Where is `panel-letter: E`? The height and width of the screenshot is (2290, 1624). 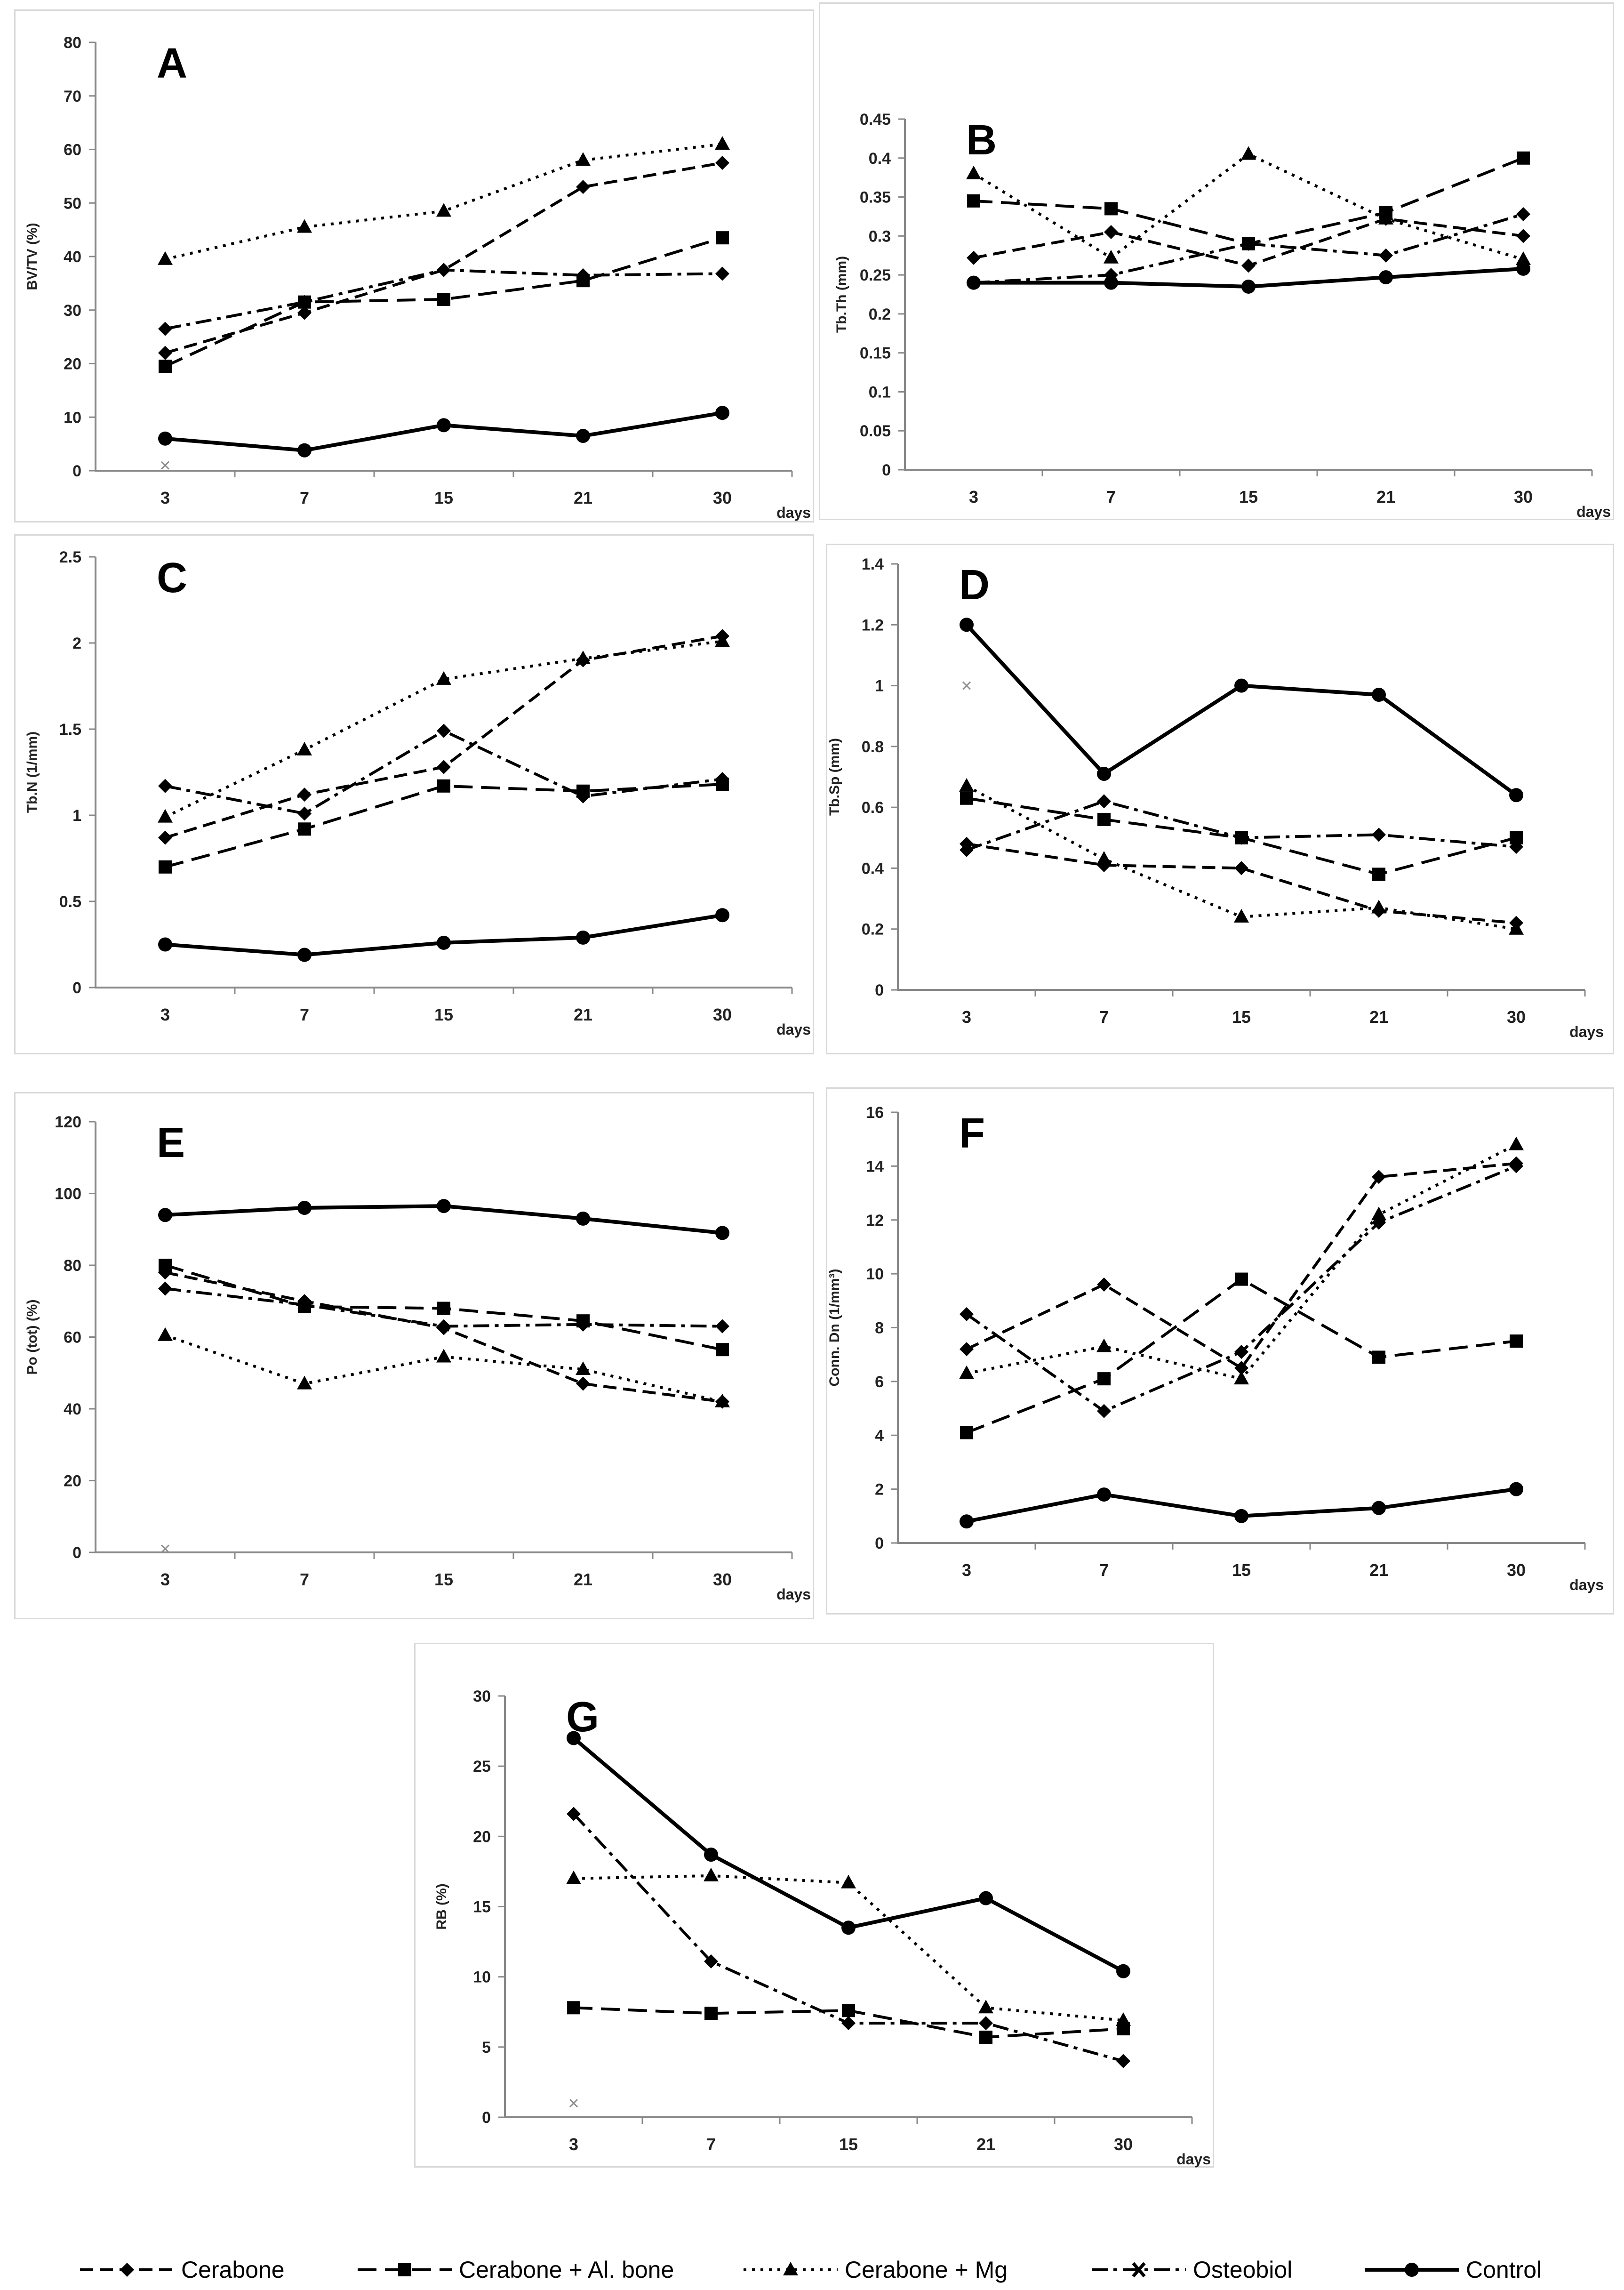
panel-letter: E is located at coordinates (171, 1142).